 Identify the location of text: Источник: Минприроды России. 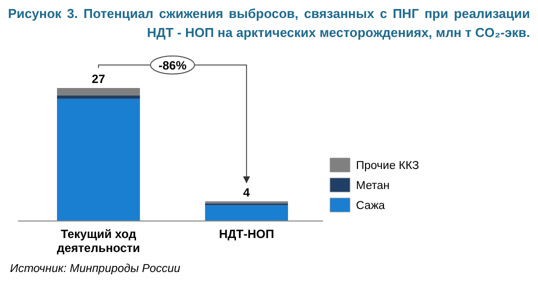
(95, 269).